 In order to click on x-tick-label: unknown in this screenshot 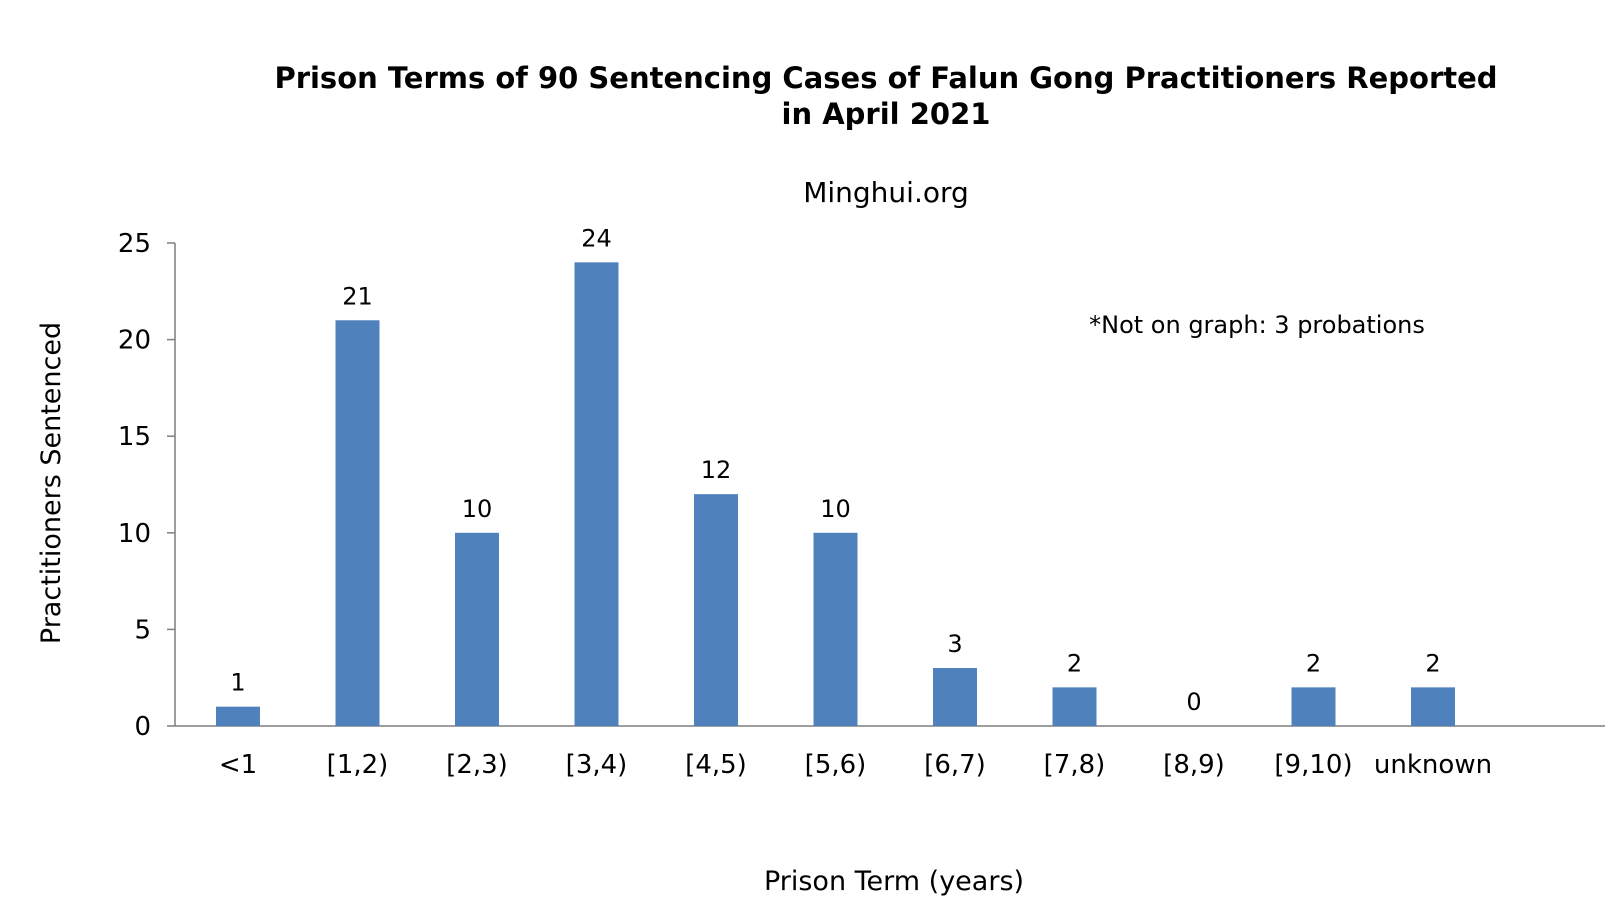, I will do `click(1433, 765)`.